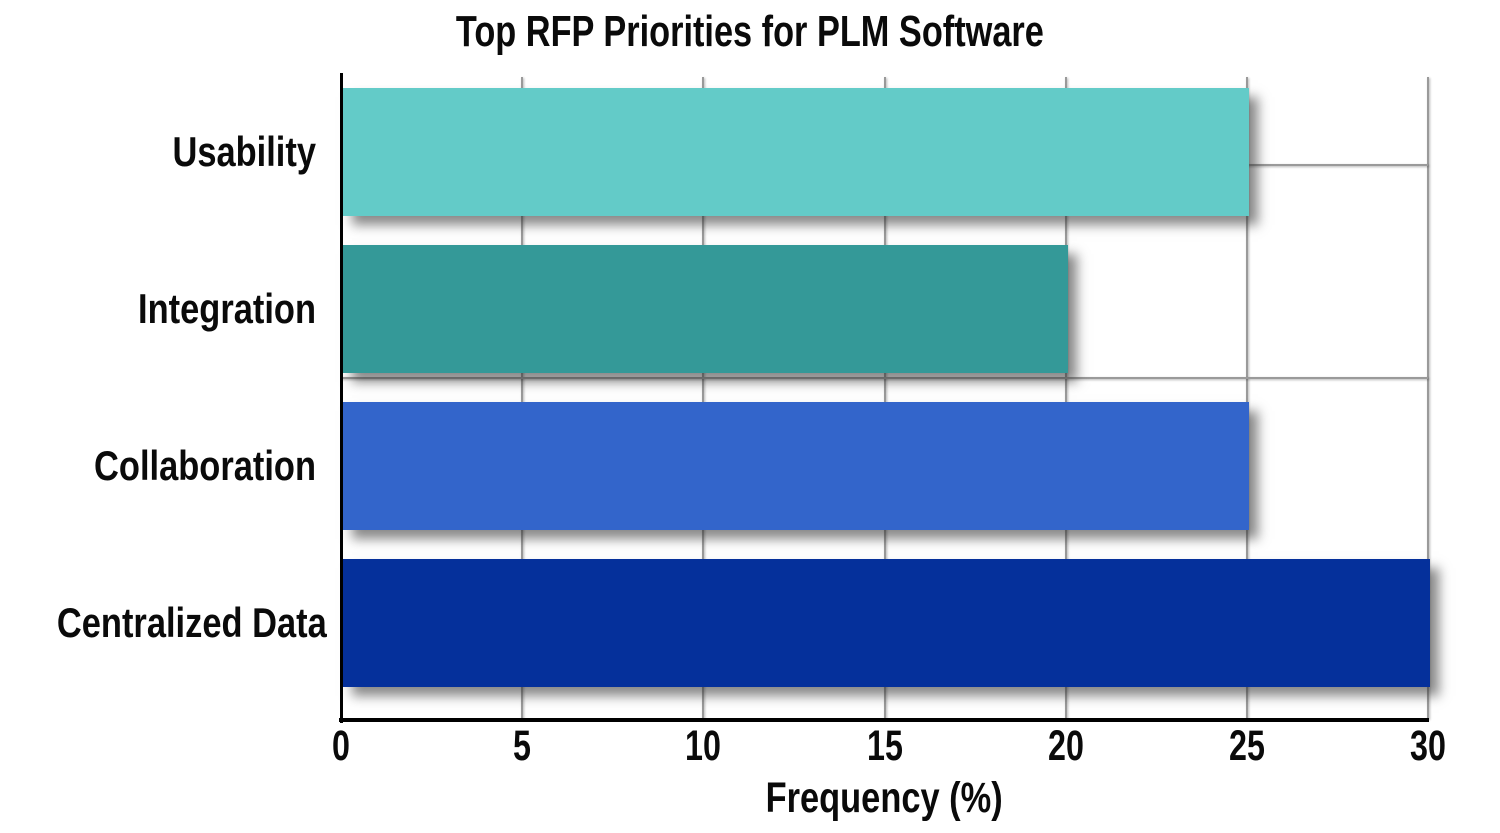  What do you see at coordinates (796, 152) in the screenshot?
I see `bar-usability` at bounding box center [796, 152].